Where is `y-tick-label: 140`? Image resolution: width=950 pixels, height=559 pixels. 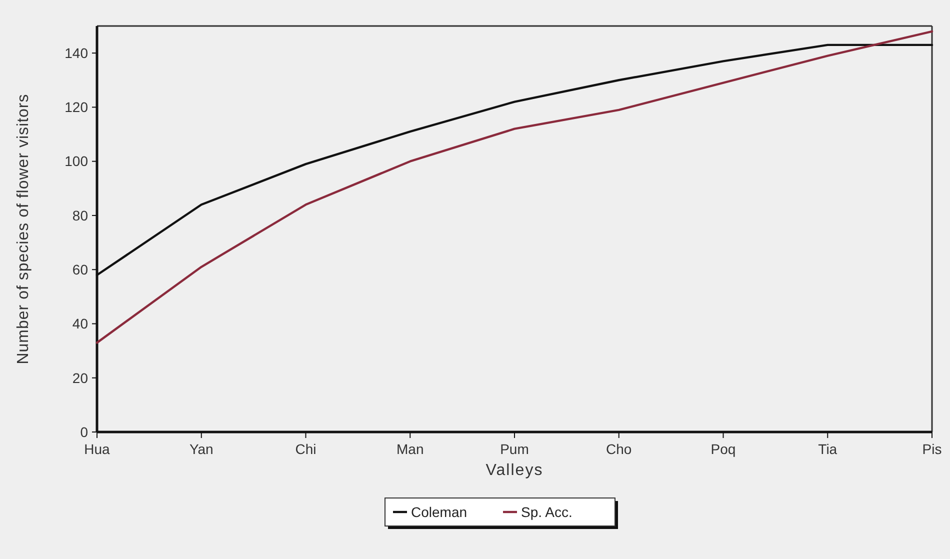
y-tick-label: 140 is located at coordinates (76, 52).